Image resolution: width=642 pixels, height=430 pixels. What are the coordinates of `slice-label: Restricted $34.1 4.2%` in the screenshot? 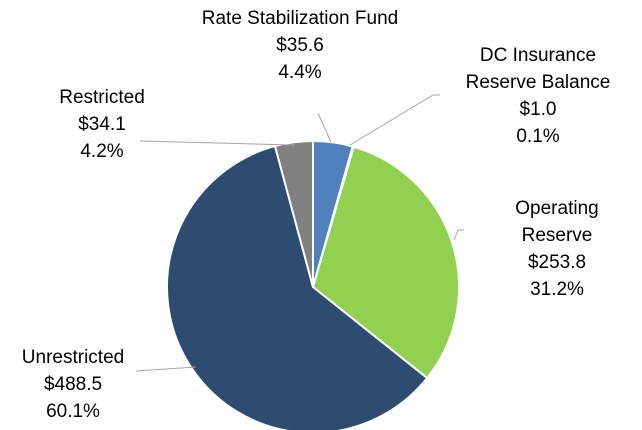 It's located at (102, 124).